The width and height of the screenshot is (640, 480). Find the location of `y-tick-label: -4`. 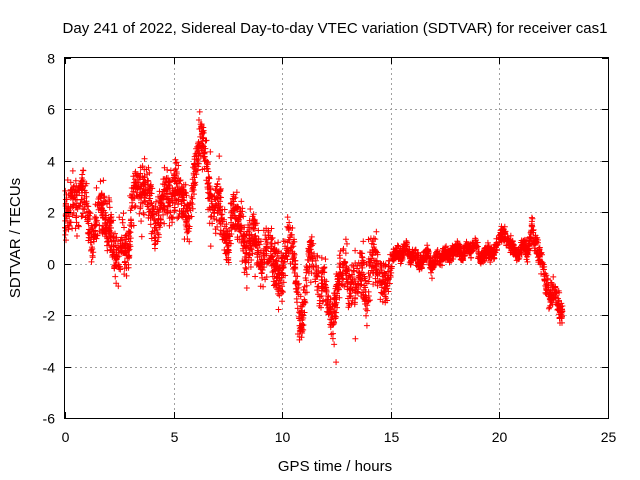

y-tick-label: -4 is located at coordinates (49, 368).